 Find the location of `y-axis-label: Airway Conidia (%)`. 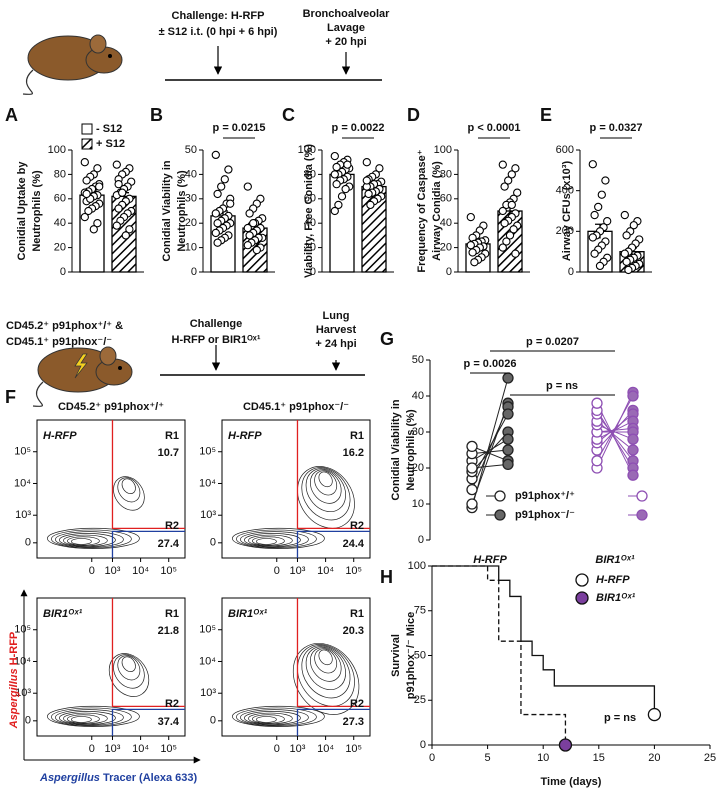

y-axis-label: Airway Conidia (%) is located at coordinates (437, 211).